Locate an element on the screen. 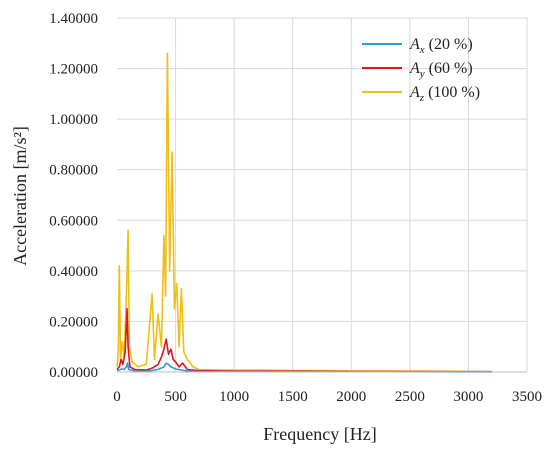  legend-subscript: x is located at coordinates (422, 50).